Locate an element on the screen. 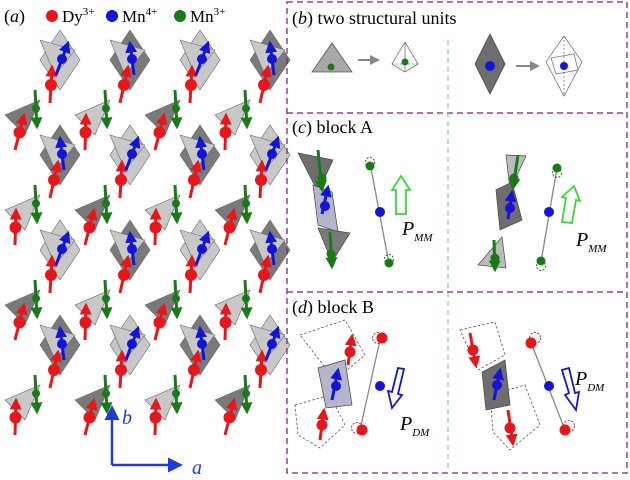 The width and height of the screenshot is (630, 480). pmm-arrow-left is located at coordinates (401, 194).